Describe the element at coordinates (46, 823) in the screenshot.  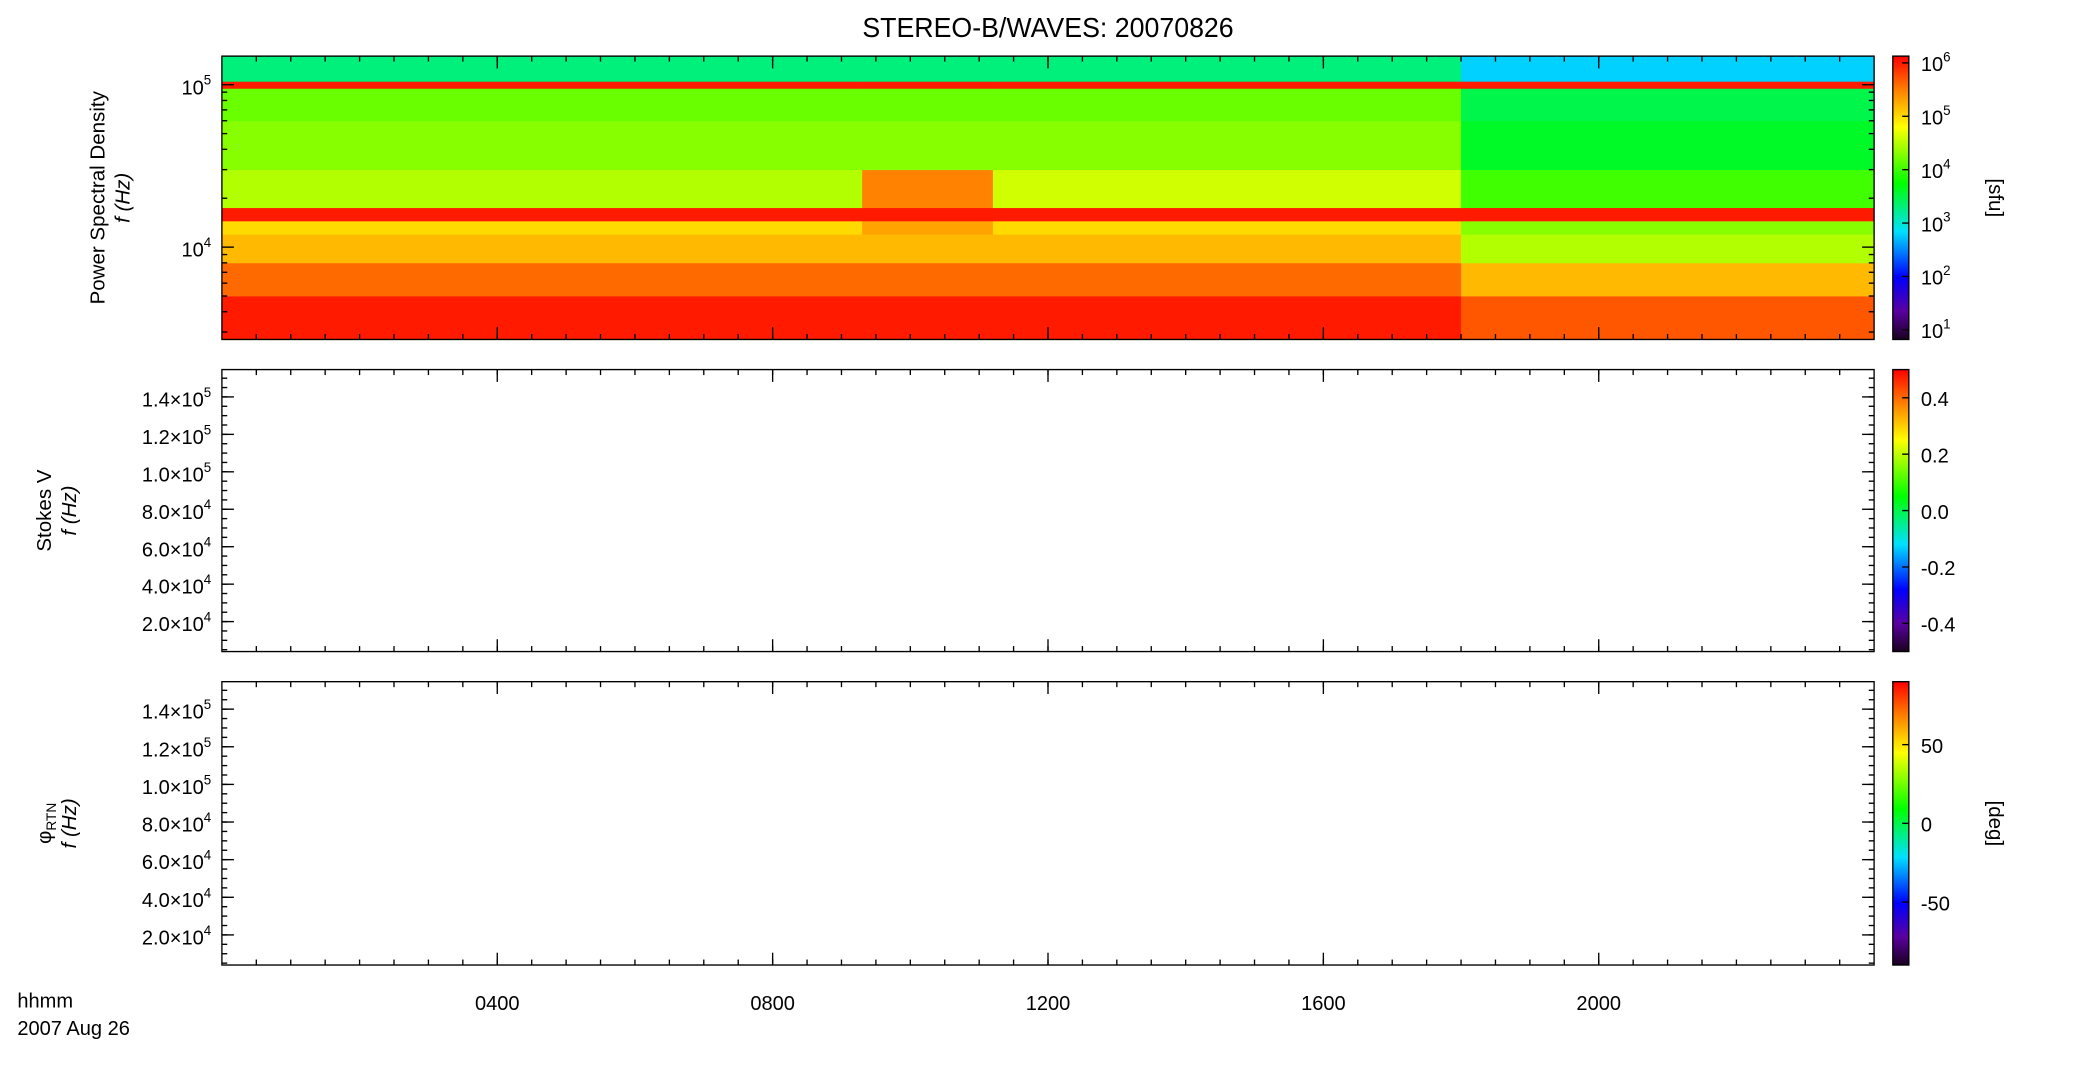
I see `y-axis-label: φRTN` at that location.